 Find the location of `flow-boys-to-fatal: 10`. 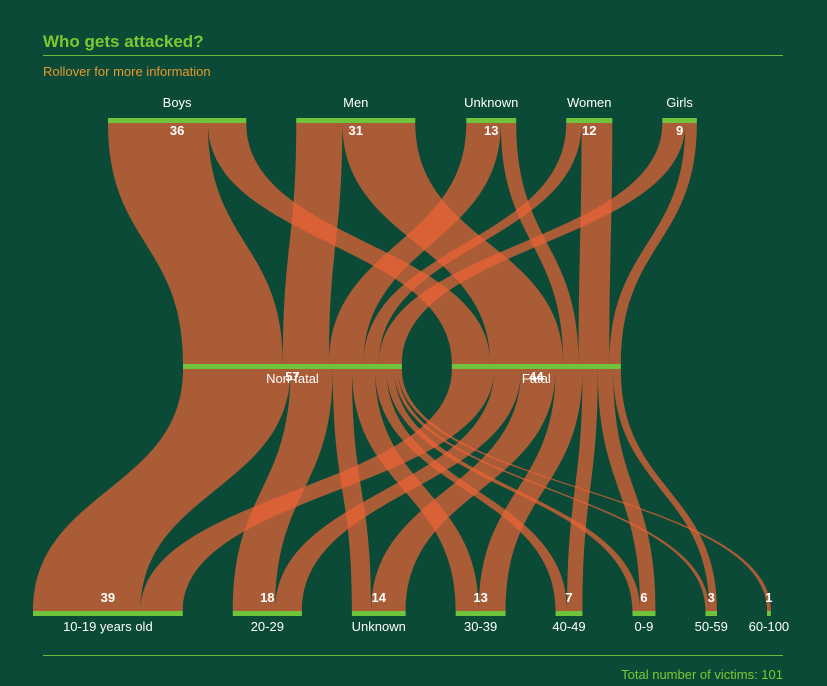

flow-boys-to-fatal: 10 is located at coordinates (349, 243).